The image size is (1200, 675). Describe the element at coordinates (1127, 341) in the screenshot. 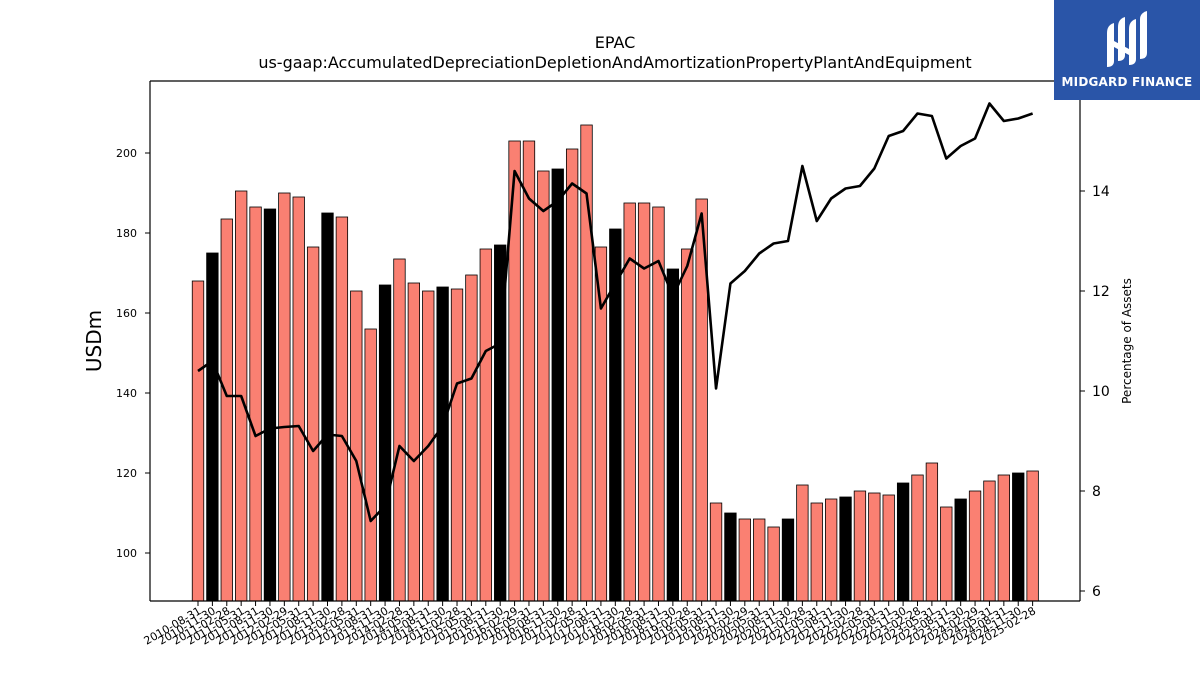

I see `y2-axis-label: Percentage of Assets` at that location.